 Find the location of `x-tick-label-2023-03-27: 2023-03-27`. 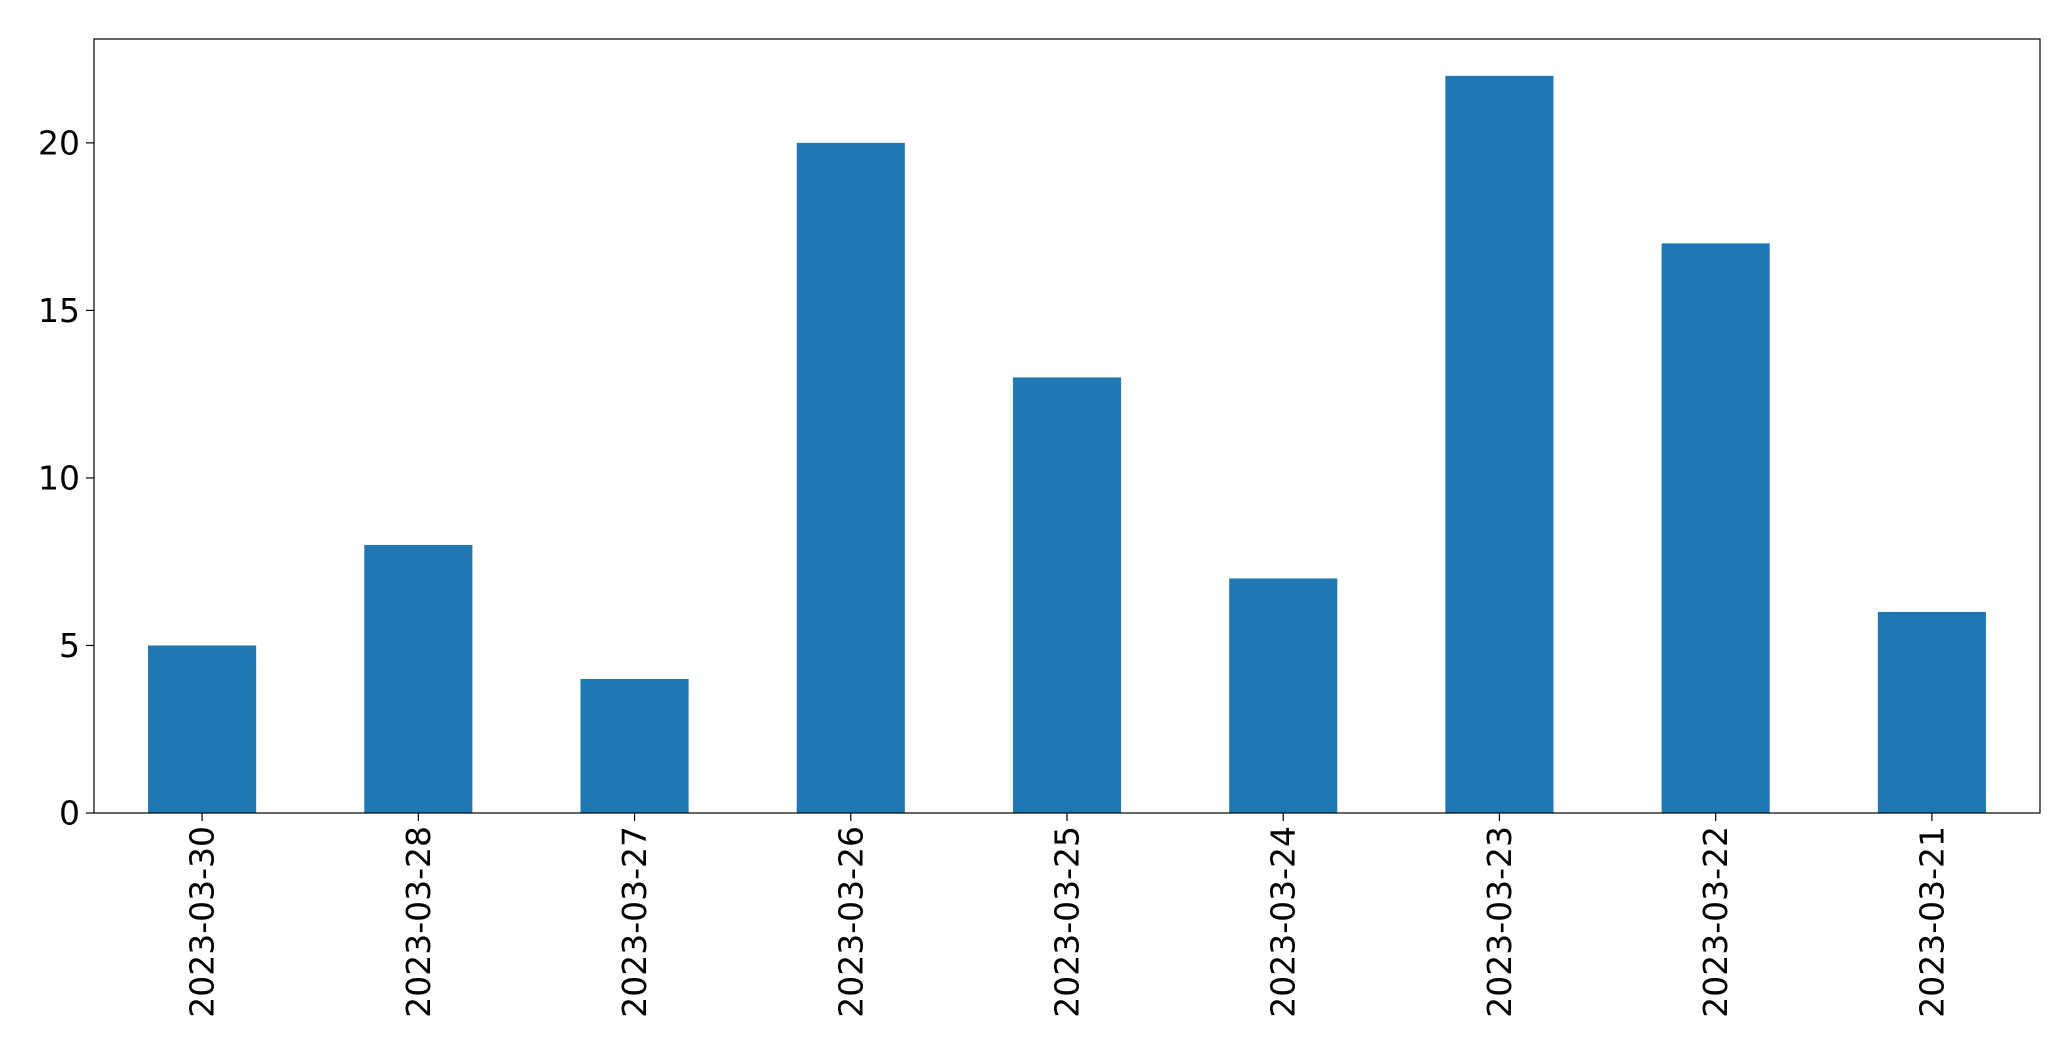

x-tick-label-2023-03-27: 2023-03-27 is located at coordinates (634, 922).